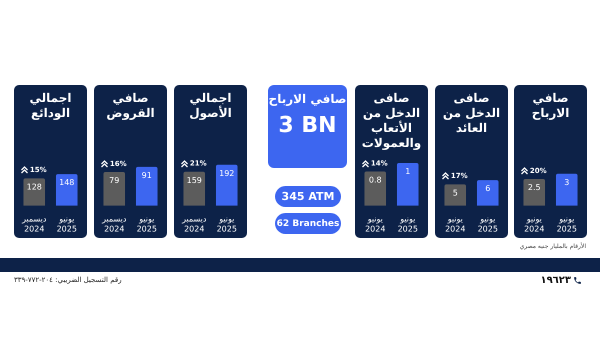 The width and height of the screenshot is (600, 338). What do you see at coordinates (210, 106) in the screenshot?
I see `chart-title: اجمالي الأصول` at bounding box center [210, 106].